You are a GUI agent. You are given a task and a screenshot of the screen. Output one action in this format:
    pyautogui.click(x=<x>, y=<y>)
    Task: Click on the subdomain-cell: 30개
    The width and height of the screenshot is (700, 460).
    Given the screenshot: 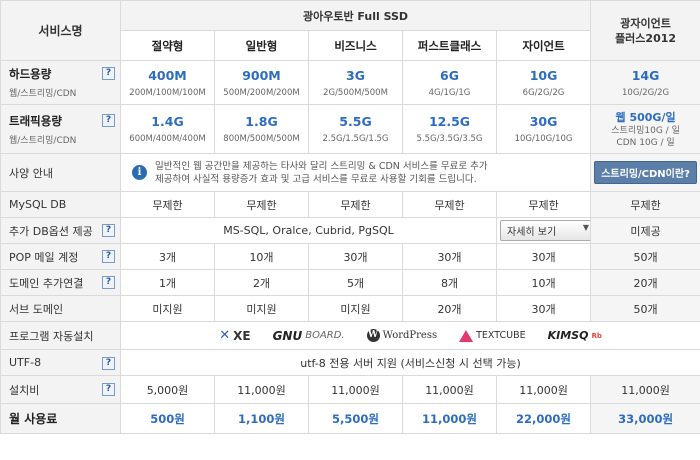 What is the action you would take?
    pyautogui.click(x=543, y=308)
    